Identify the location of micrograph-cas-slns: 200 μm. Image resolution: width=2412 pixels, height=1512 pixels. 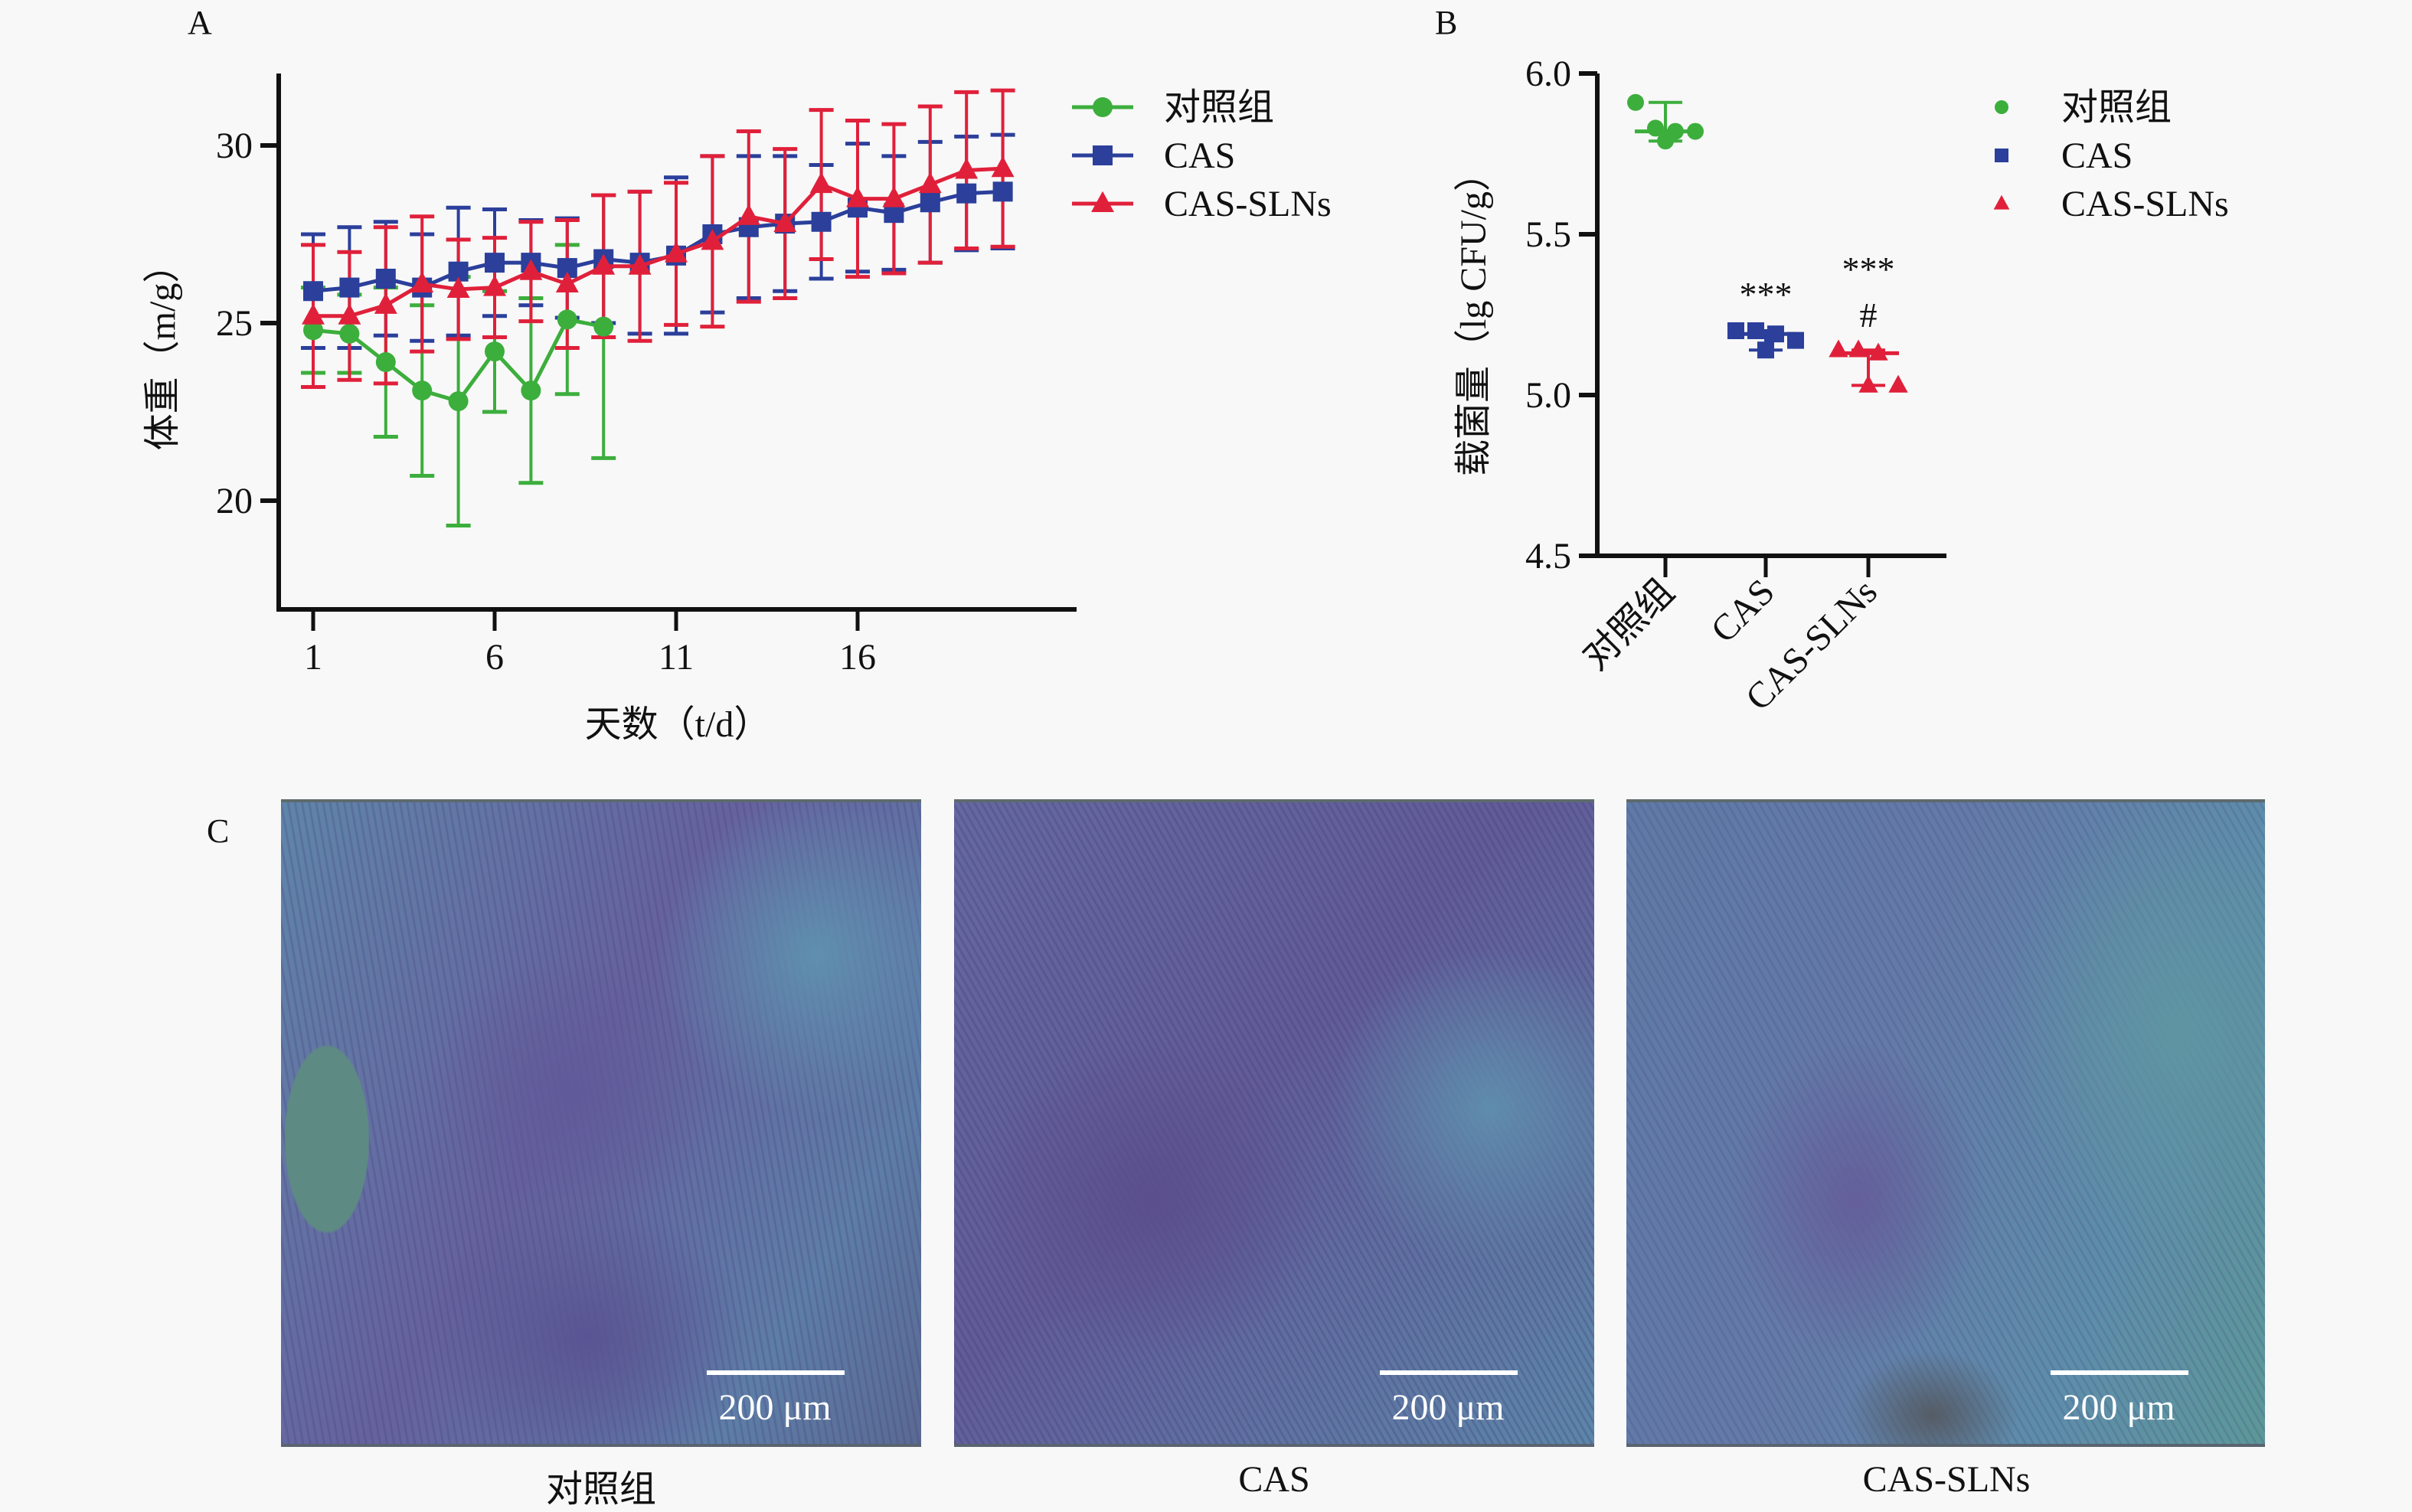
(1946, 1123).